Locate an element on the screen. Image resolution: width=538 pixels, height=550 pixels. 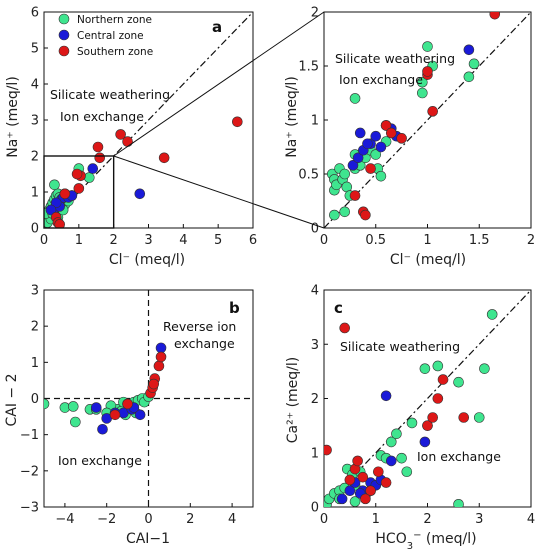
panel-a-xtick-label: 1 is located at coordinates (79, 240).